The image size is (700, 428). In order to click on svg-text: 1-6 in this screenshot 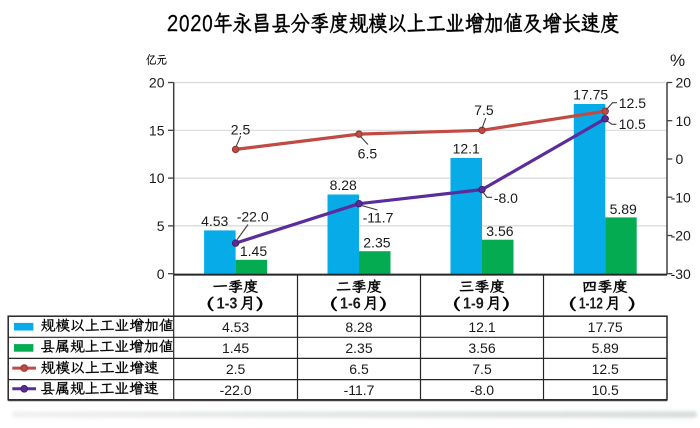, I will do `click(350, 303)`.